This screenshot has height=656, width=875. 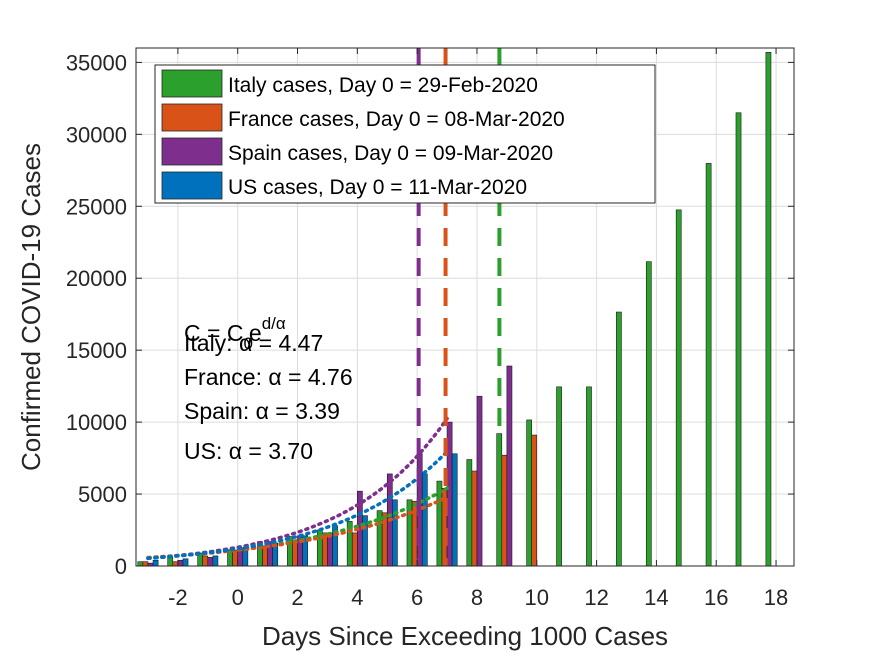 What do you see at coordinates (377, 187) in the screenshot?
I see `legend-label-us: US cases, Day 0 = 11-Mar-2020` at bounding box center [377, 187].